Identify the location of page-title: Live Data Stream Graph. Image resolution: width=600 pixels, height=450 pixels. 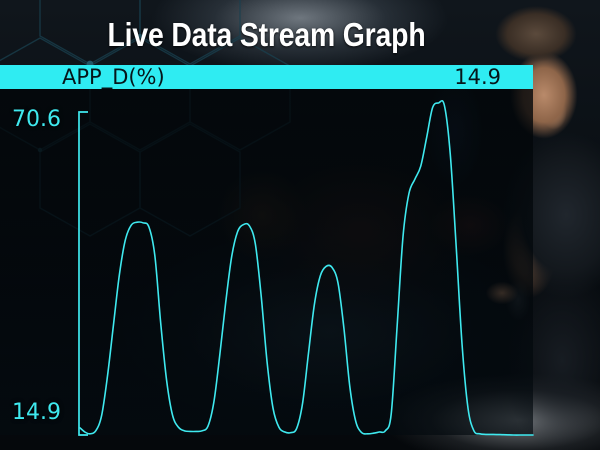
(266, 34).